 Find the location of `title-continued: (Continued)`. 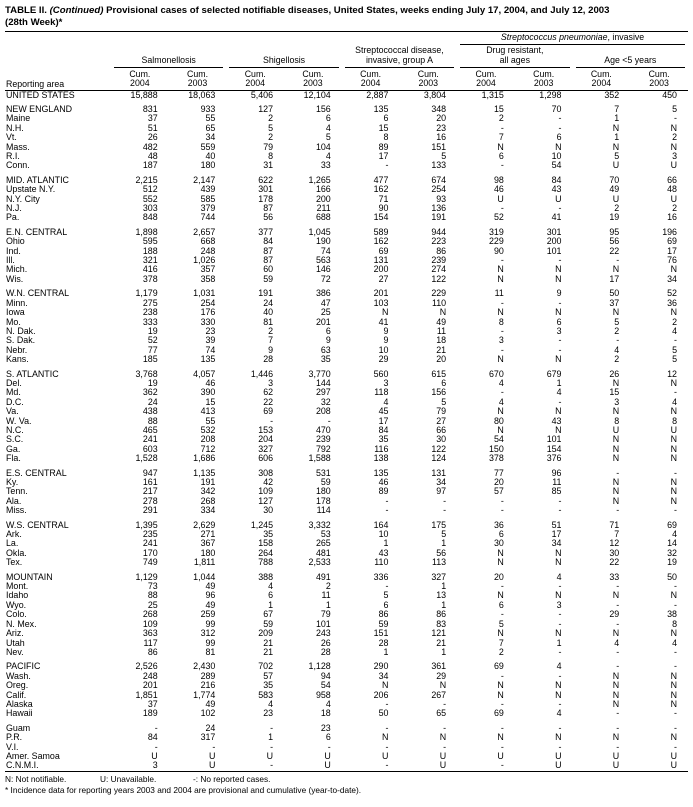

title-continued: (Continued) is located at coordinates (76, 10).